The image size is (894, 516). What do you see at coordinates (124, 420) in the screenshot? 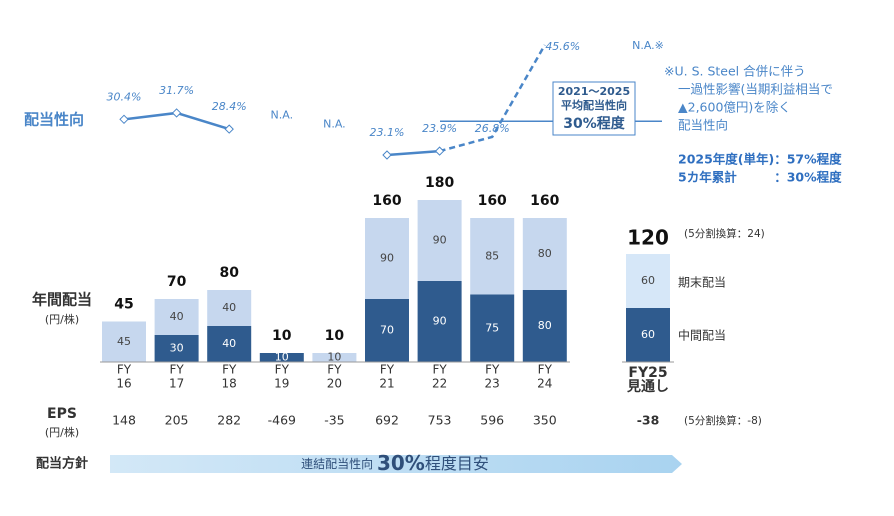
I see `eps-value: 148` at bounding box center [124, 420].